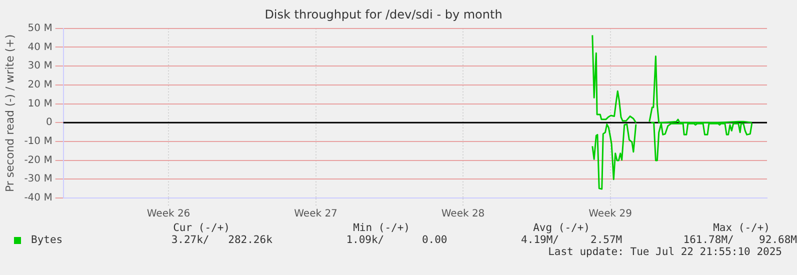  What do you see at coordinates (708, 240) in the screenshot?
I see `text: 161.78M/` at bounding box center [708, 240].